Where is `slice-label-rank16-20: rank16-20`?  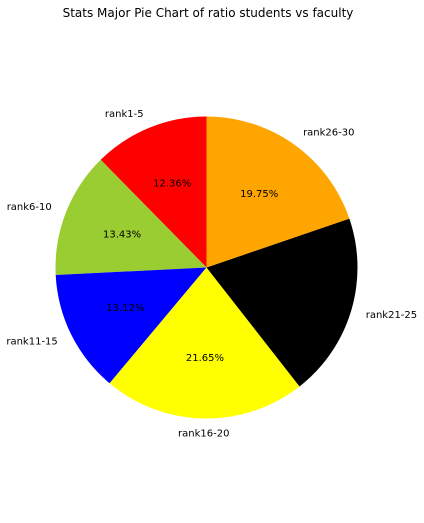 slice-label-rank16-20: rank16-20 is located at coordinates (203, 434).